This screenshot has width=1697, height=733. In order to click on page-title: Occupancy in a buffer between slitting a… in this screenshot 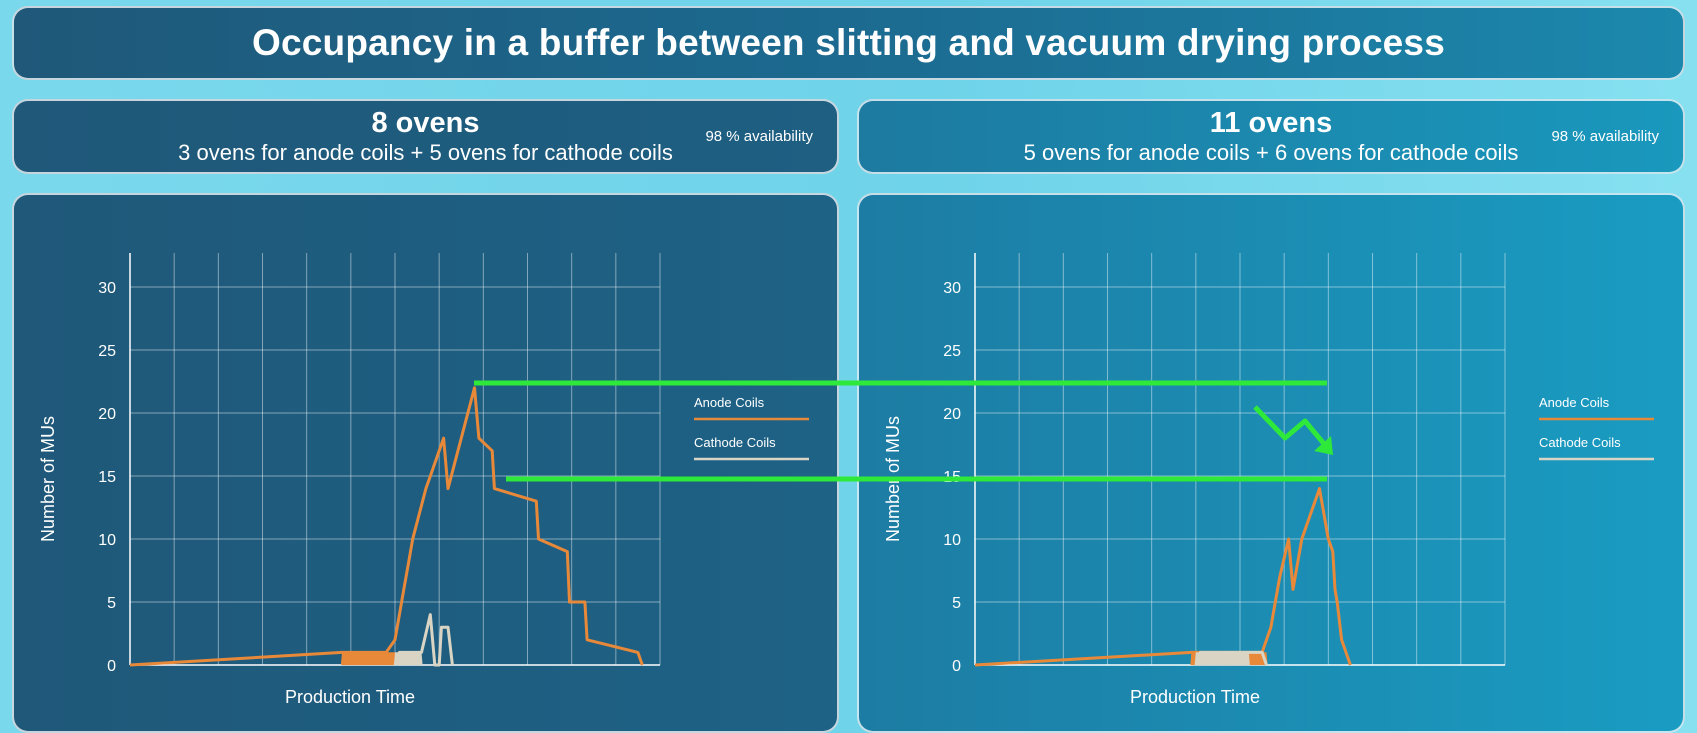, I will do `click(848, 42)`.